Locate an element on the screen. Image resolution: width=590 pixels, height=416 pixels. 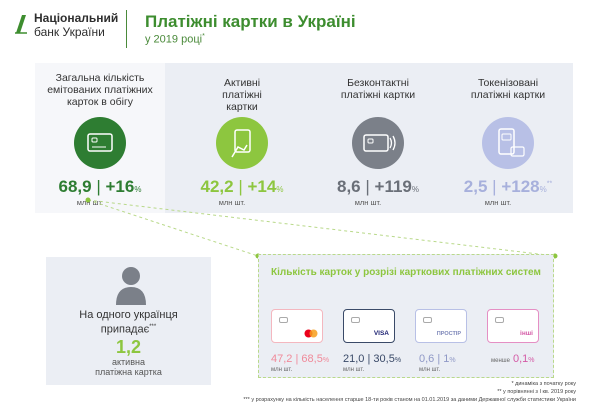
system-share: 68,5 is located at coordinates (312, 359).